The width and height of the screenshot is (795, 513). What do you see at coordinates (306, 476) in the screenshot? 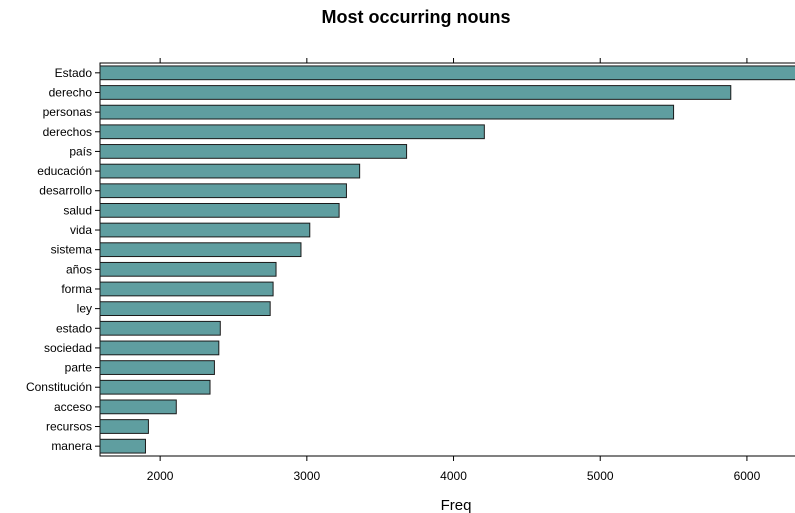
I see `x-tick-label-2: 3000` at bounding box center [306, 476].